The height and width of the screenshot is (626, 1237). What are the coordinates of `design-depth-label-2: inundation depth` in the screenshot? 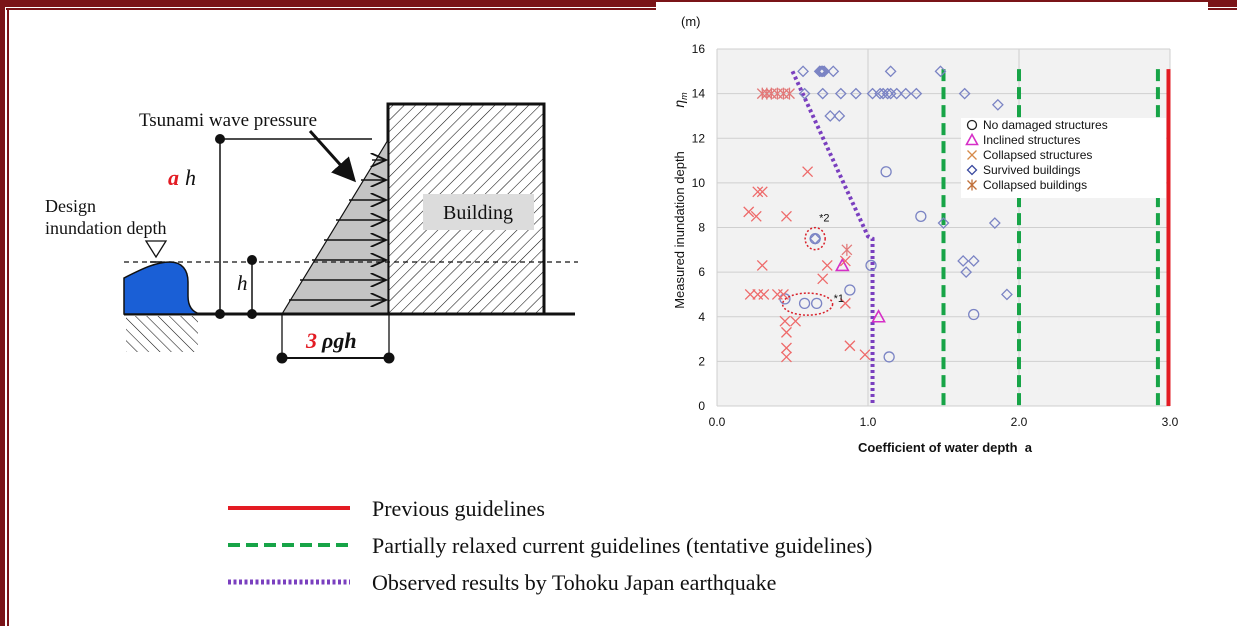 It's located at (105, 228).